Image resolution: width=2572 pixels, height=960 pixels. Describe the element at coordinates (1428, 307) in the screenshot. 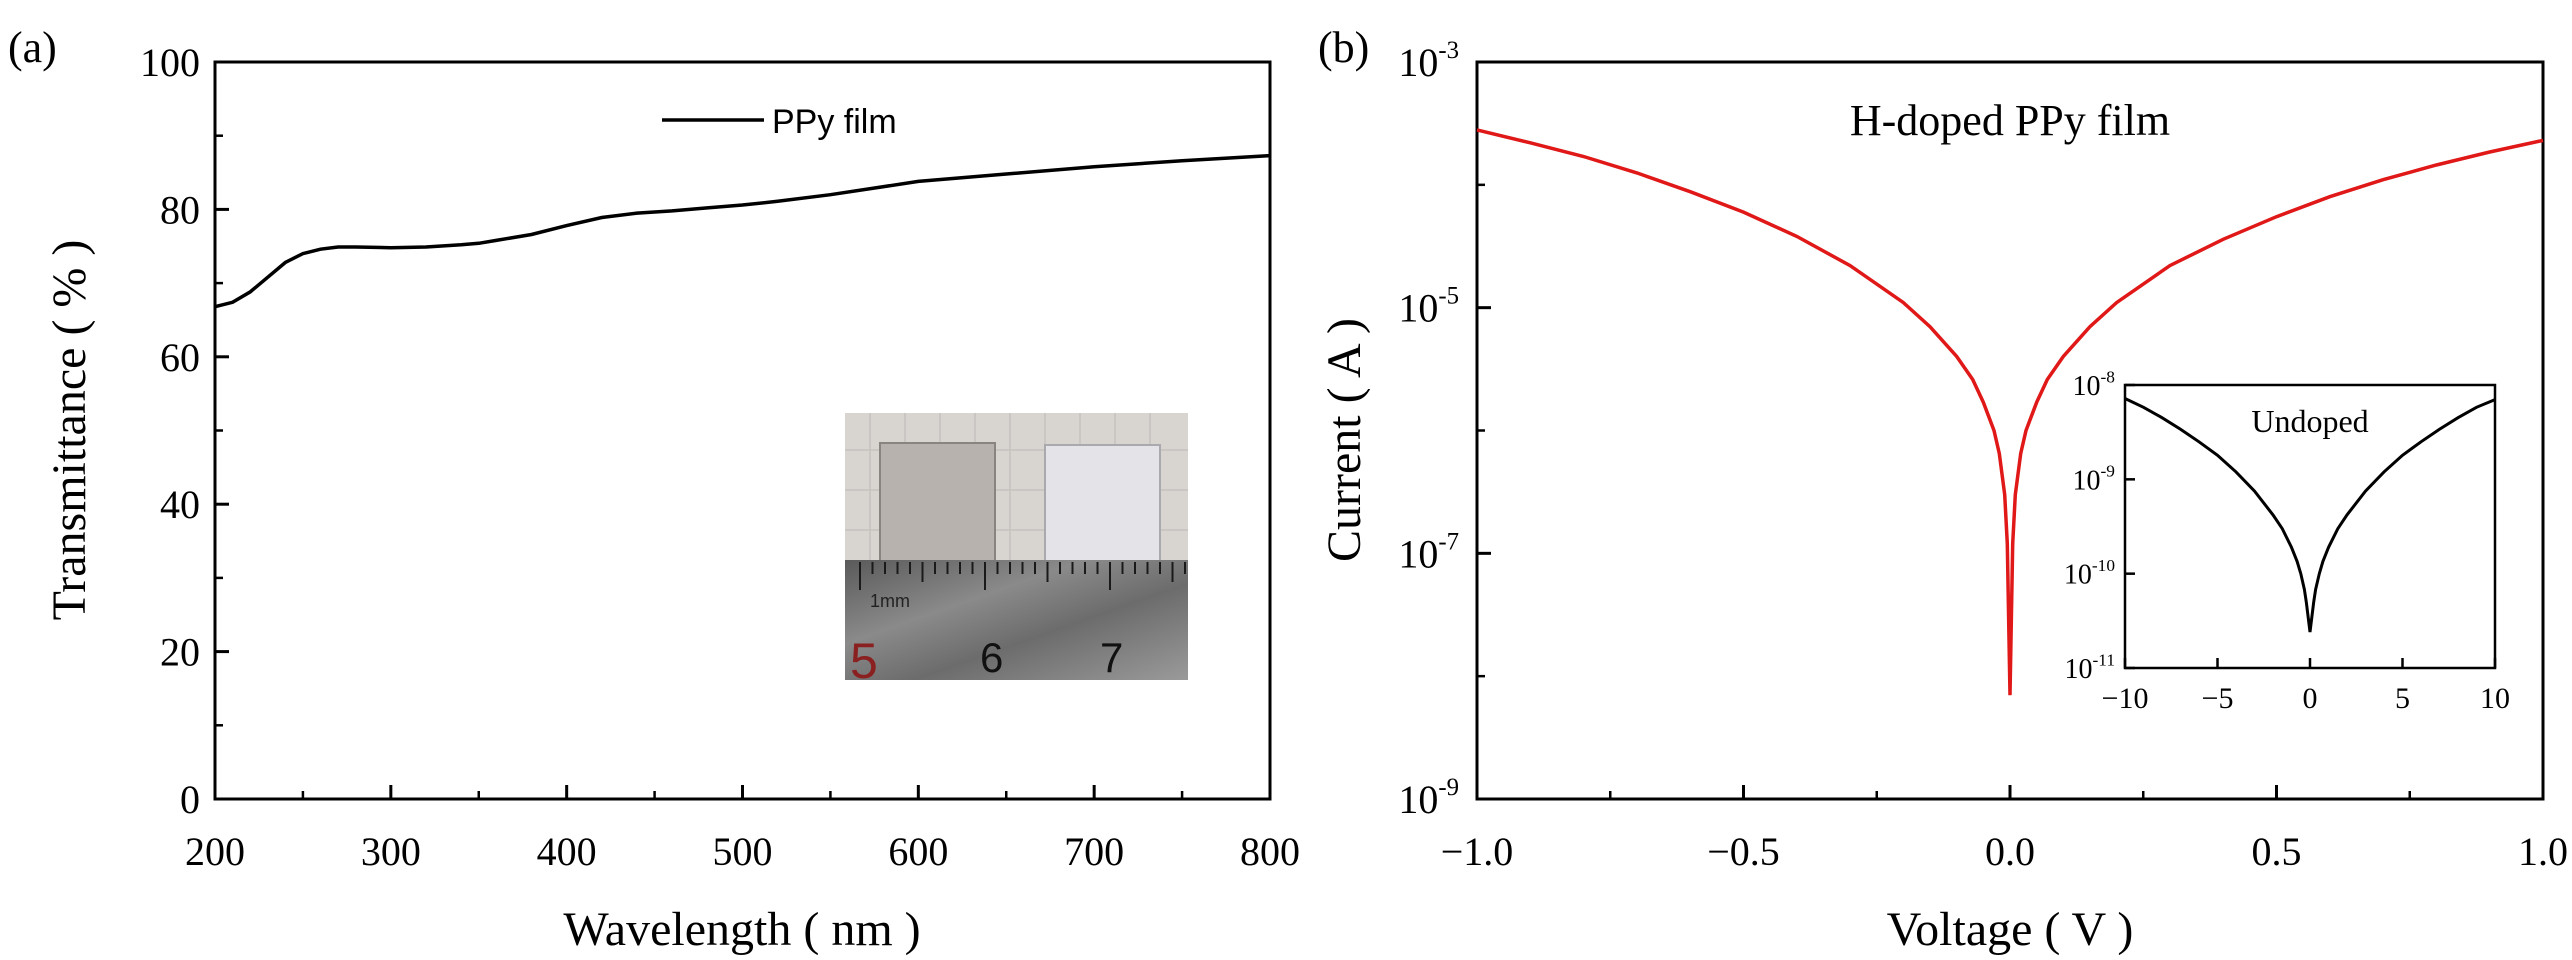

I see `y-tick-label-b: 10⁻⁵` at that location.